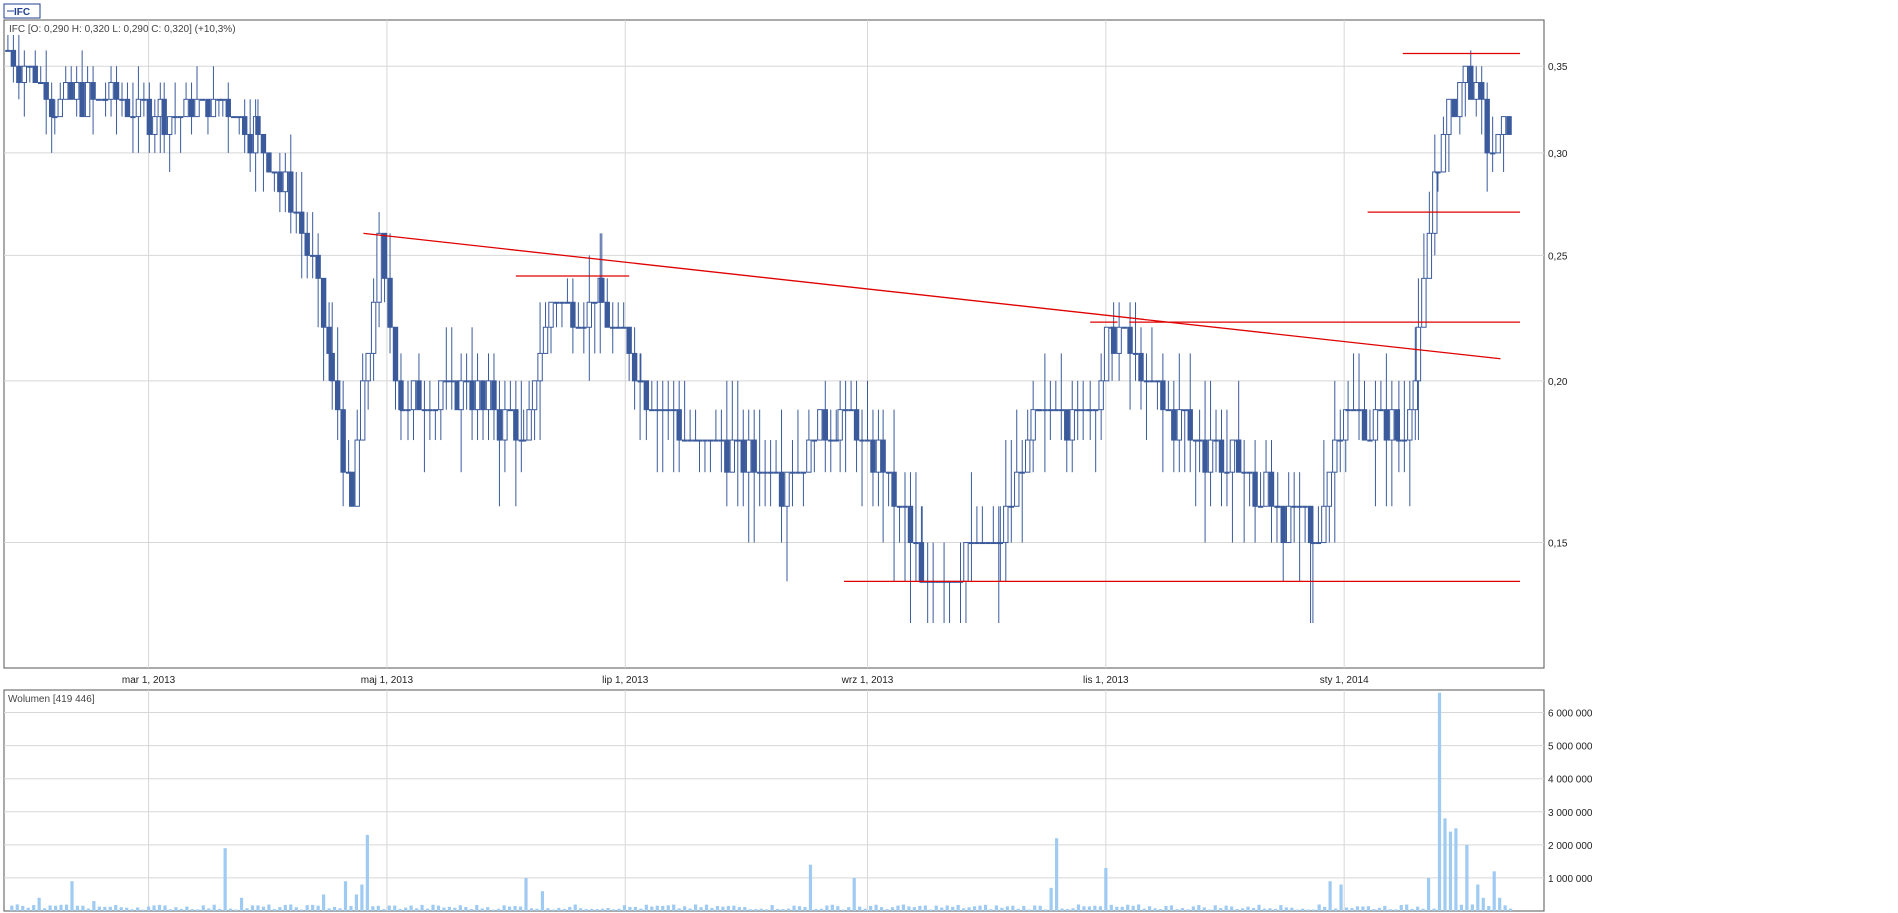 The width and height of the screenshot is (1898, 913). I want to click on legend-label: IFC, so click(22, 12).